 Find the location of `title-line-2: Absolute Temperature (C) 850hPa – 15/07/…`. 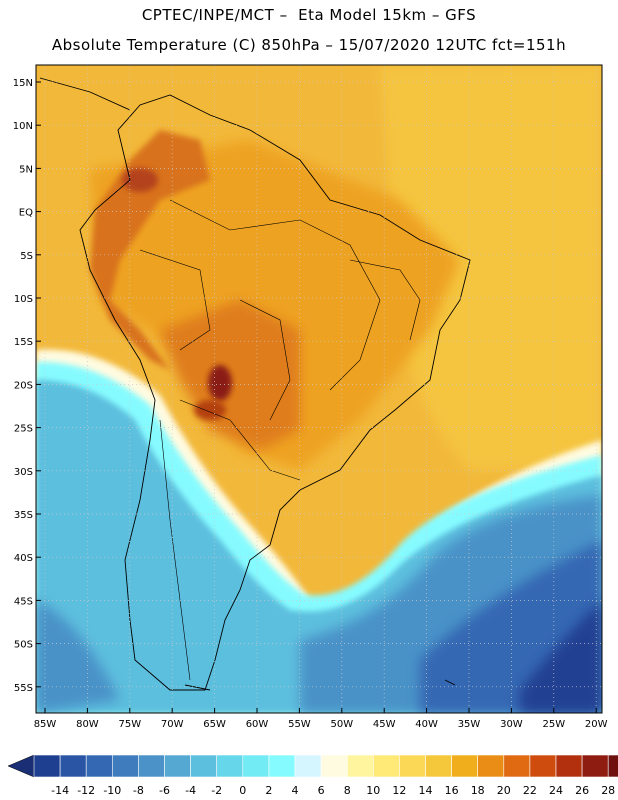

title-line-2: Absolute Temperature (C) 850hPa – 15/07/… is located at coordinates (309, 45).